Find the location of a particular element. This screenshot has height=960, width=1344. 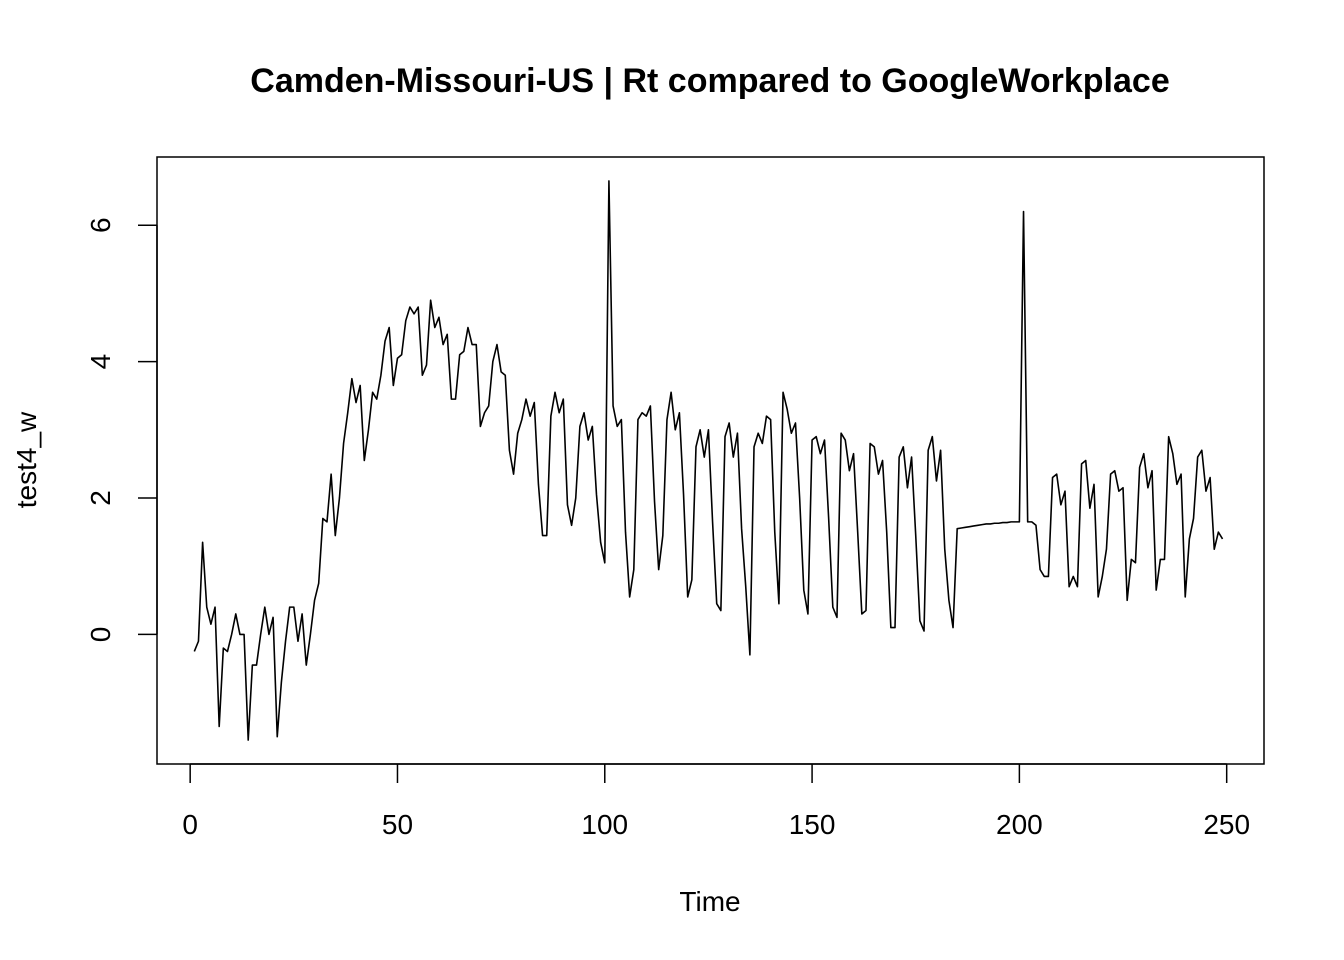

x-tick-label: 50 is located at coordinates (397, 824).